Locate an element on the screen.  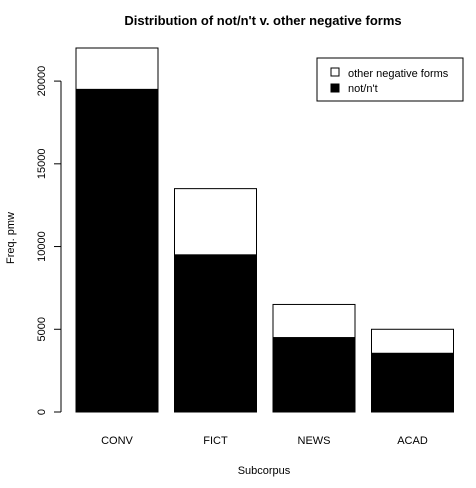
y-tick-label: 0 is located at coordinates (42, 412).